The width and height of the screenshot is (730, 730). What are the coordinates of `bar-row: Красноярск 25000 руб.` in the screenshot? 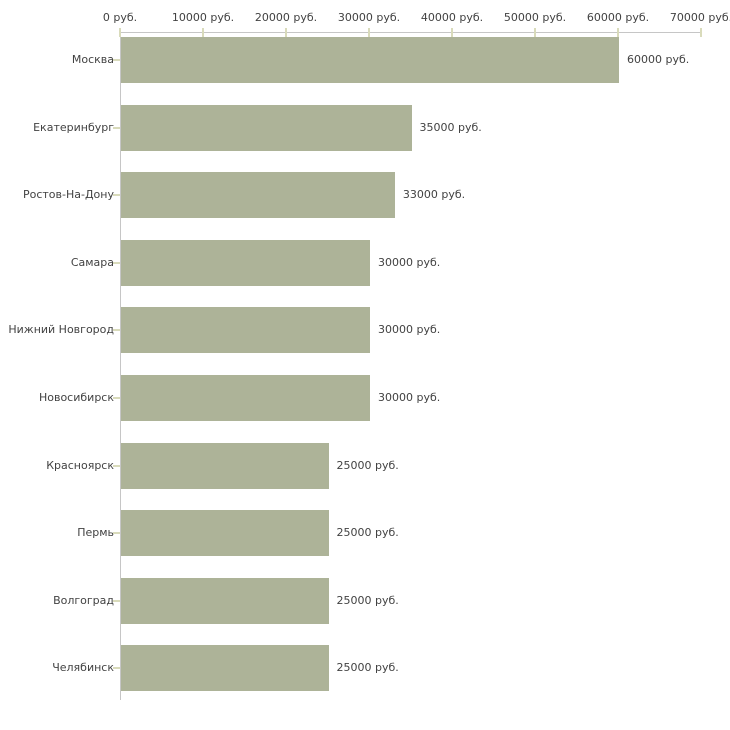 It's located at (365, 465).